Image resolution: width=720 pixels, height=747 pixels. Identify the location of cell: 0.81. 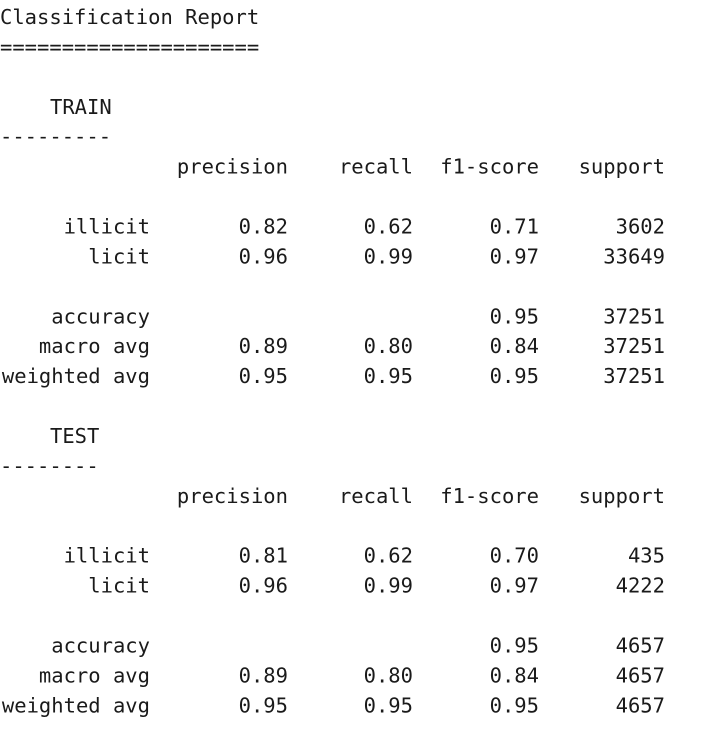
(263, 556).